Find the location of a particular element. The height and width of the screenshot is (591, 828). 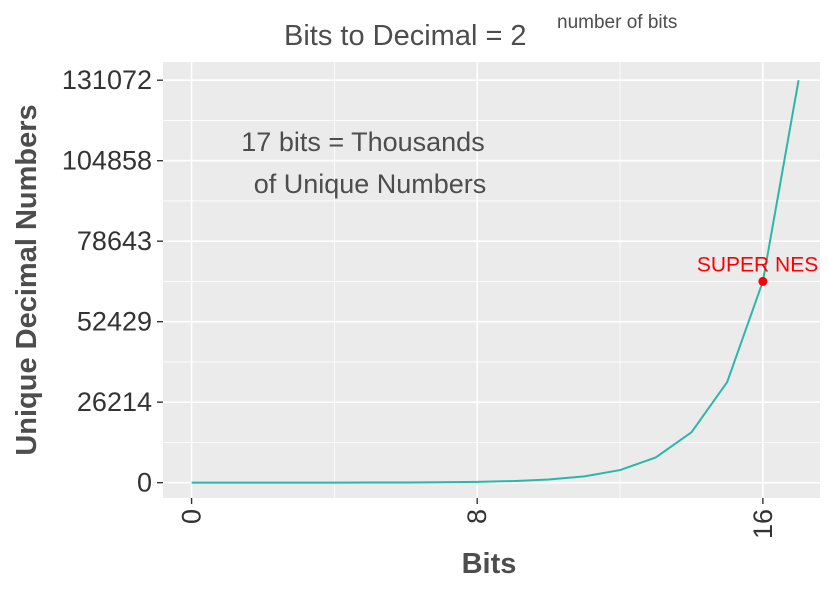

x-axis-ticks: 0 8 16 is located at coordinates (477, 518).